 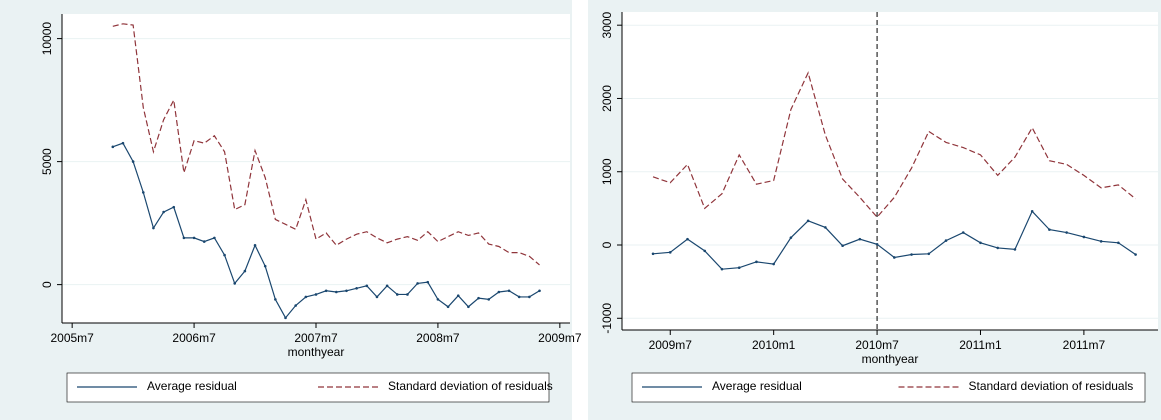 I want to click on x-tick-label: 2011m1, so click(x=980, y=345).